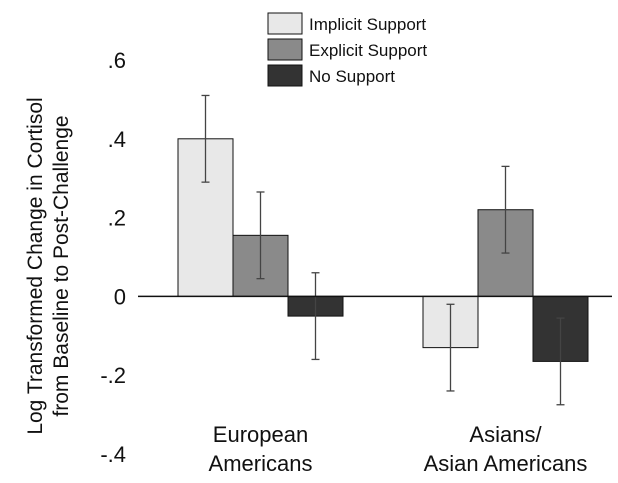 The height and width of the screenshot is (483, 618). What do you see at coordinates (117, 60) in the screenshot?
I see `y-tick-label: .6` at bounding box center [117, 60].